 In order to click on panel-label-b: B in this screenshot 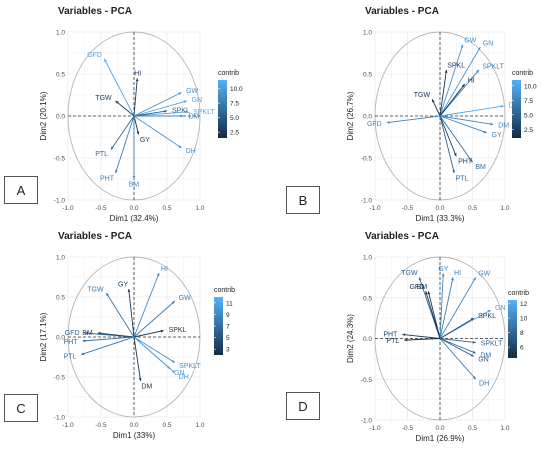, I will do `click(303, 200)`.